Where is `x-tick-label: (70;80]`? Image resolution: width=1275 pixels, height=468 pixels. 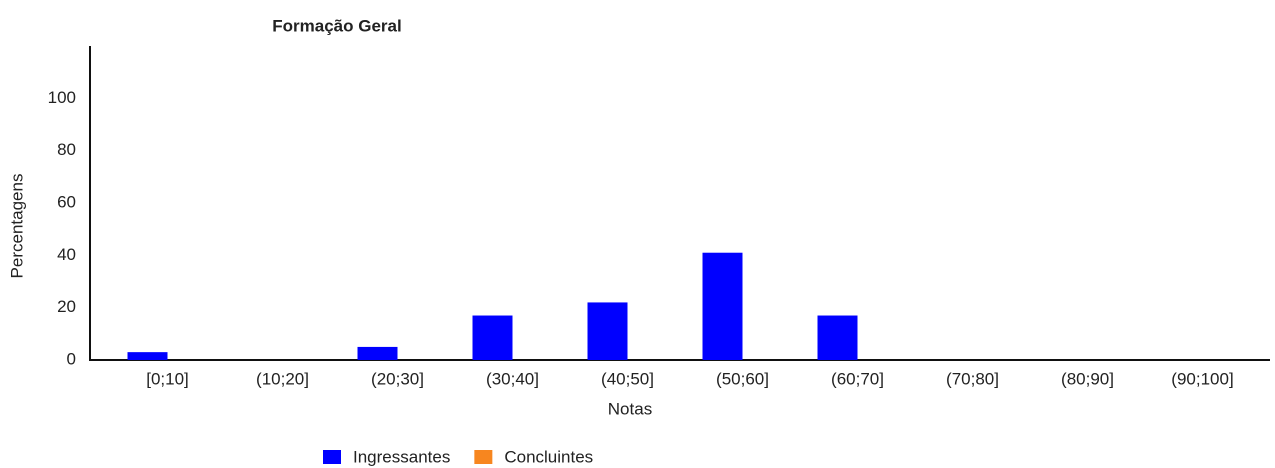 x-tick-label: (70;80] is located at coordinates (972, 378).